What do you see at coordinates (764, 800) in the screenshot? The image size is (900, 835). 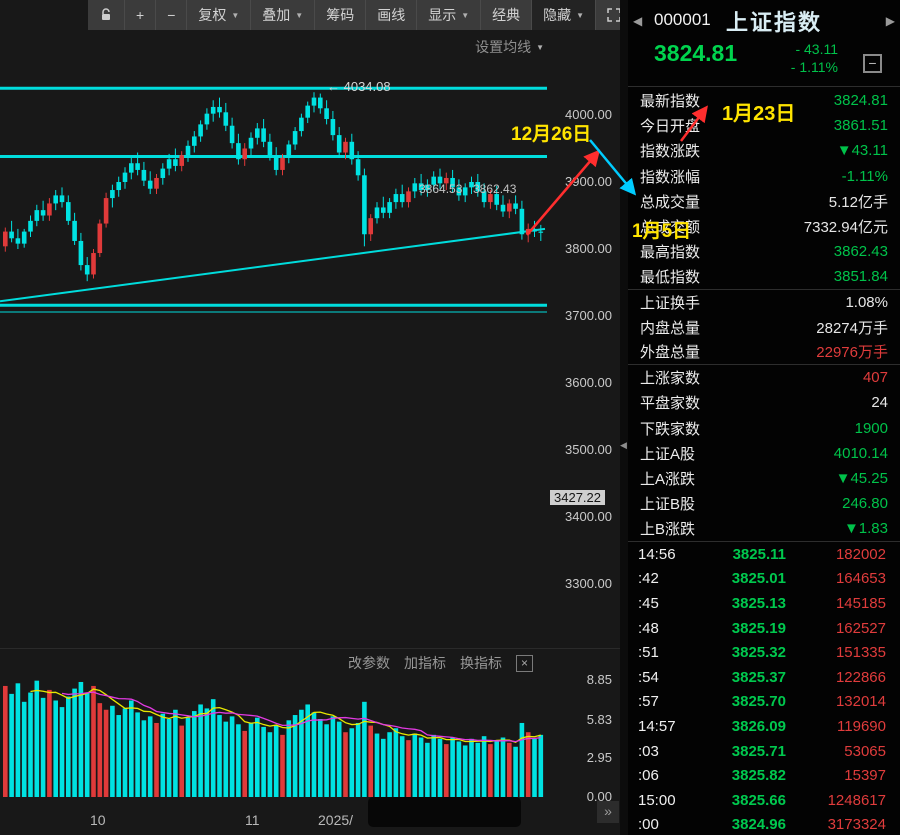 I see `tick-row: 15:00 3825.66 1248617` at bounding box center [764, 800].